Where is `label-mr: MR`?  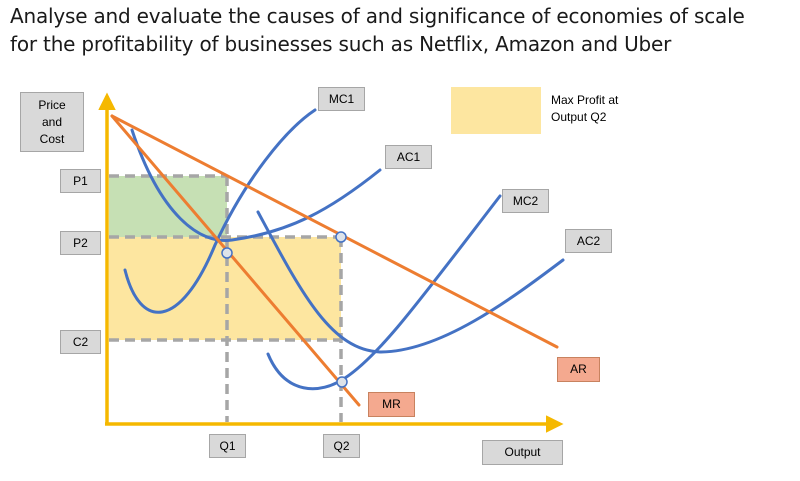
label-mr: MR is located at coordinates (391, 404).